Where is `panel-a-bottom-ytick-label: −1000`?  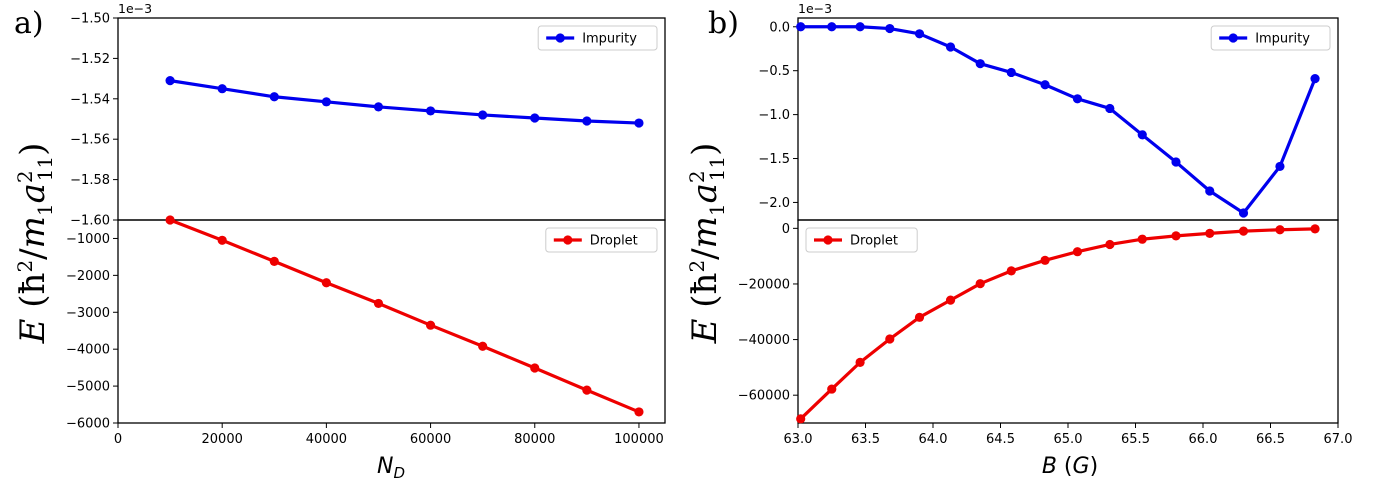
panel-a-bottom-ytick-label: −1000 is located at coordinates (88, 239).